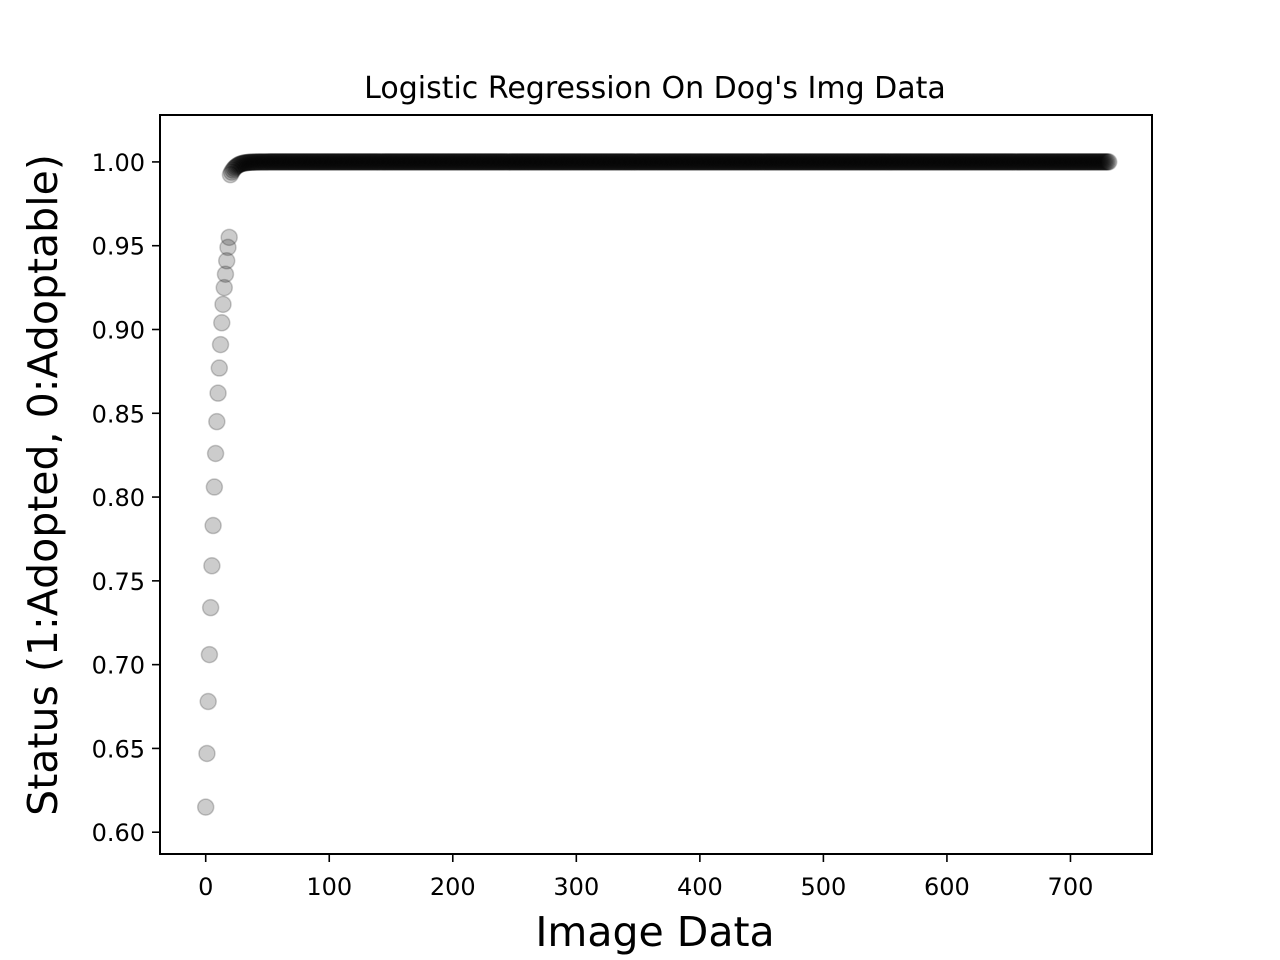 Image resolution: width=1280 pixels, height=960 pixels. Describe the element at coordinates (118, 666) in the screenshot. I see `y-tick-label: 0.70` at that location.